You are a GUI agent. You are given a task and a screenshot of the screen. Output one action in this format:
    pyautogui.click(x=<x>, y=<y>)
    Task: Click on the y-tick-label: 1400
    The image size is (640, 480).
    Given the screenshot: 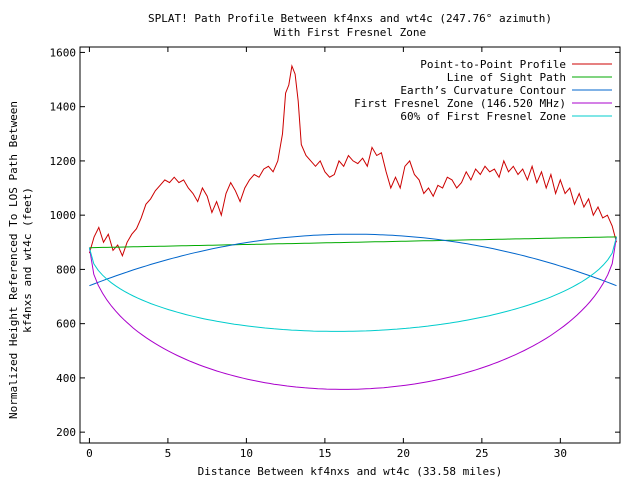 What is the action you would take?
    pyautogui.click(x=63, y=107)
    